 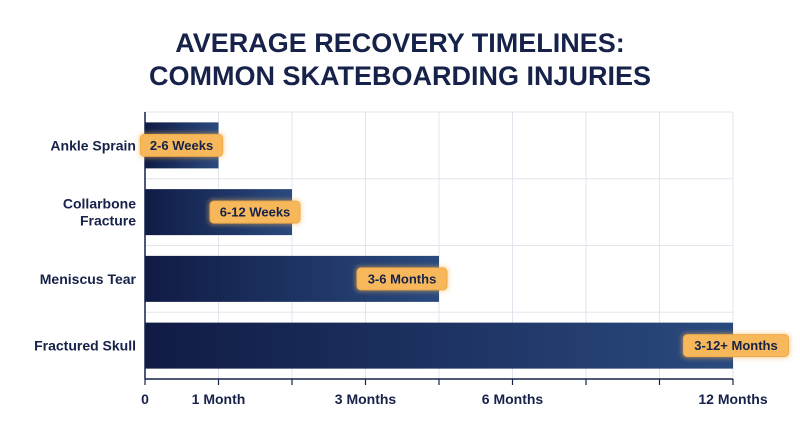 I want to click on bar, so click(x=439, y=345).